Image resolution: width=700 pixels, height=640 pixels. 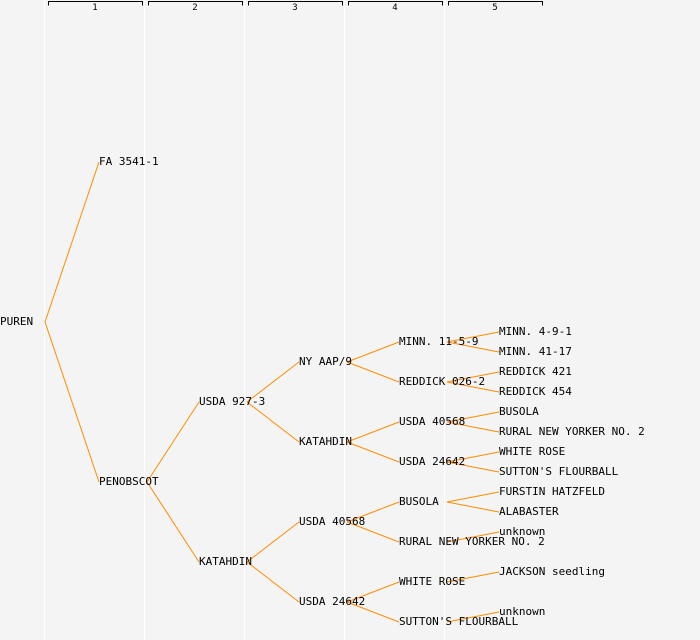 What do you see at coordinates (194, 8) in the screenshot?
I see `generation-header: 2` at bounding box center [194, 8].